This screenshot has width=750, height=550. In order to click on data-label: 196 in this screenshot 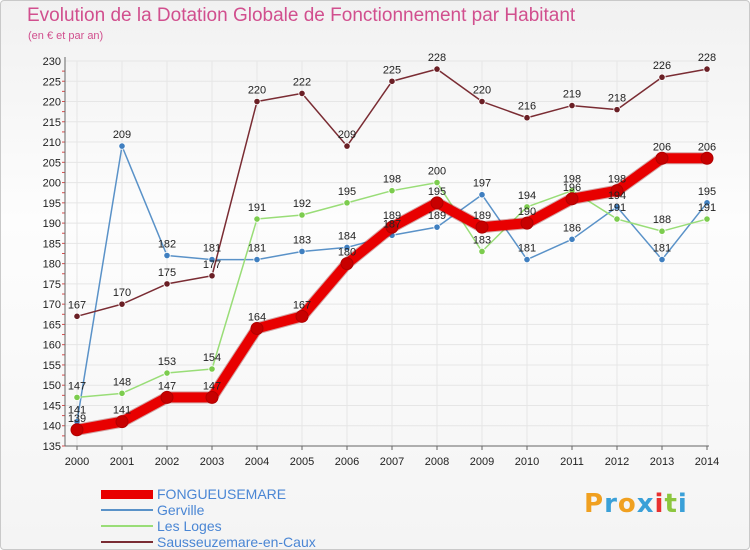, I will do `click(572, 188)`.